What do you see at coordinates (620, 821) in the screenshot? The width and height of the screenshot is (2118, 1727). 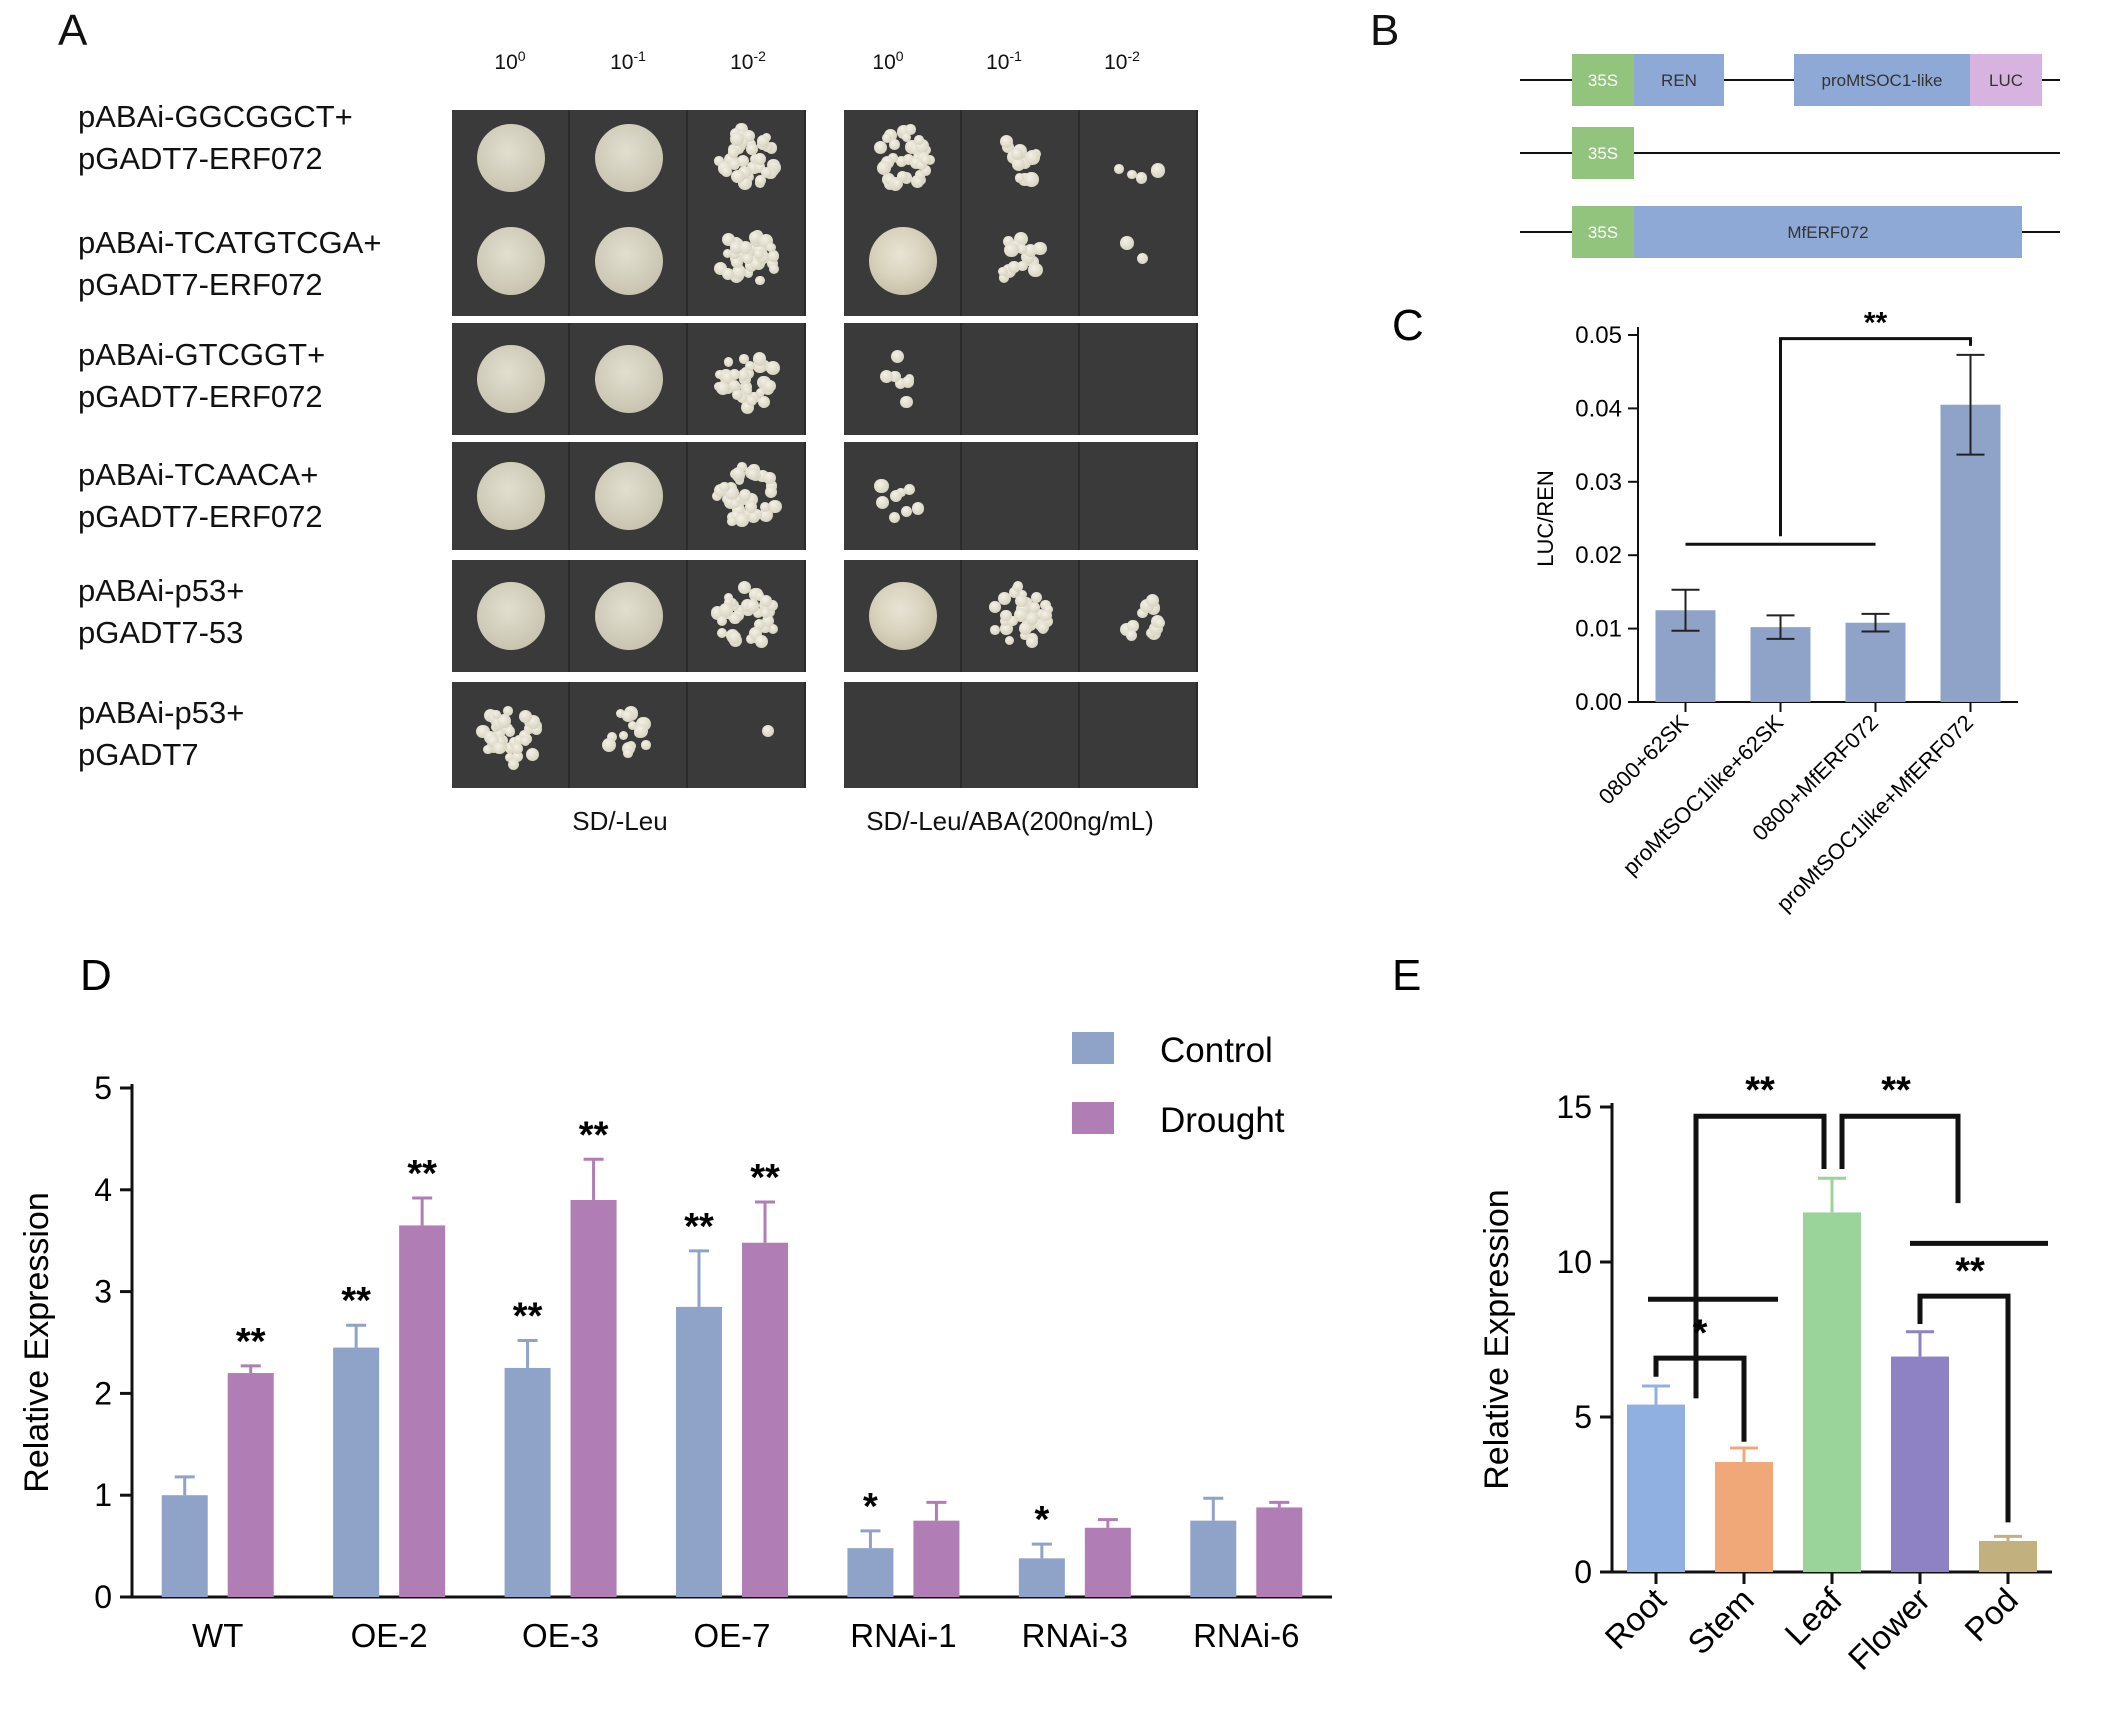 I see `medium-left-label: SD/-Leu` at bounding box center [620, 821].